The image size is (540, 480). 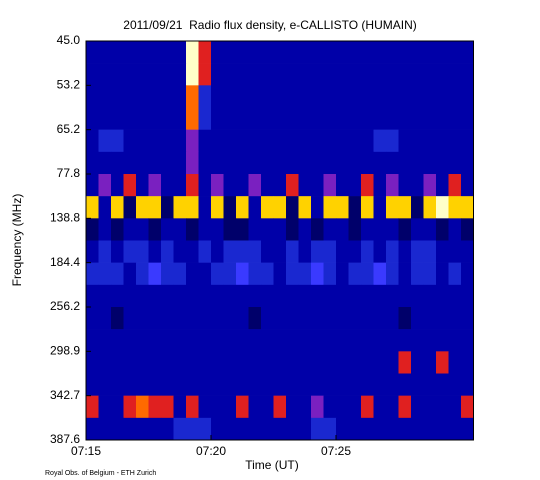 What do you see at coordinates (272, 465) in the screenshot?
I see `x-axis-label: Time (UT)` at bounding box center [272, 465].